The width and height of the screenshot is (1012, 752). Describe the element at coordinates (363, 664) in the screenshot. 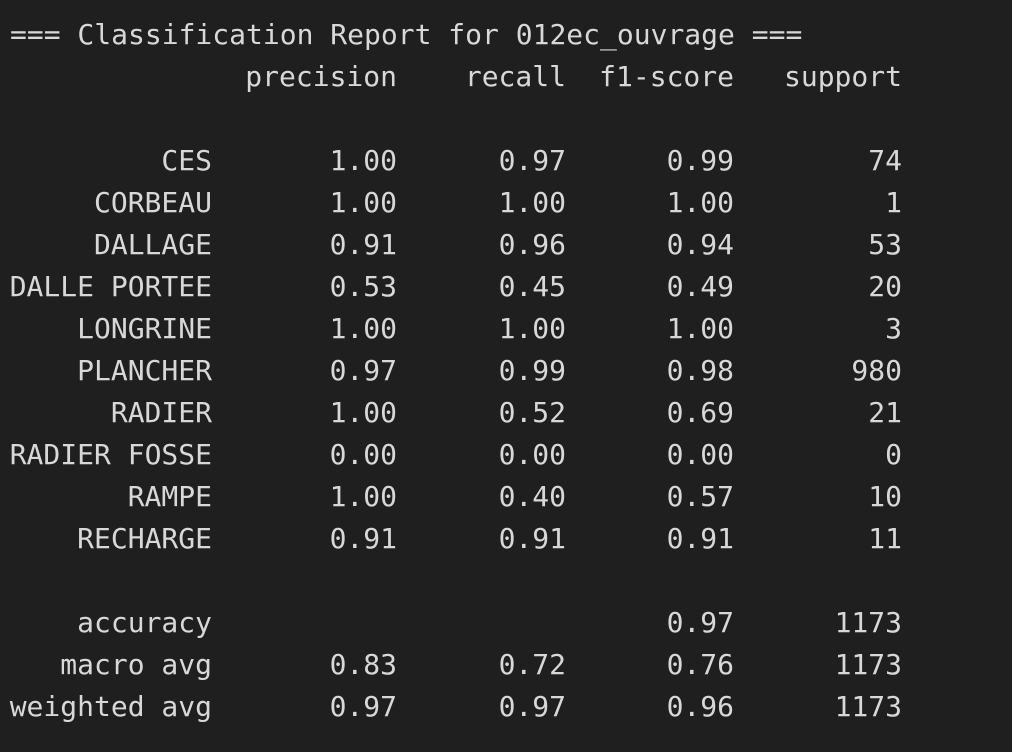

I see `precision-value: 0.83` at that location.